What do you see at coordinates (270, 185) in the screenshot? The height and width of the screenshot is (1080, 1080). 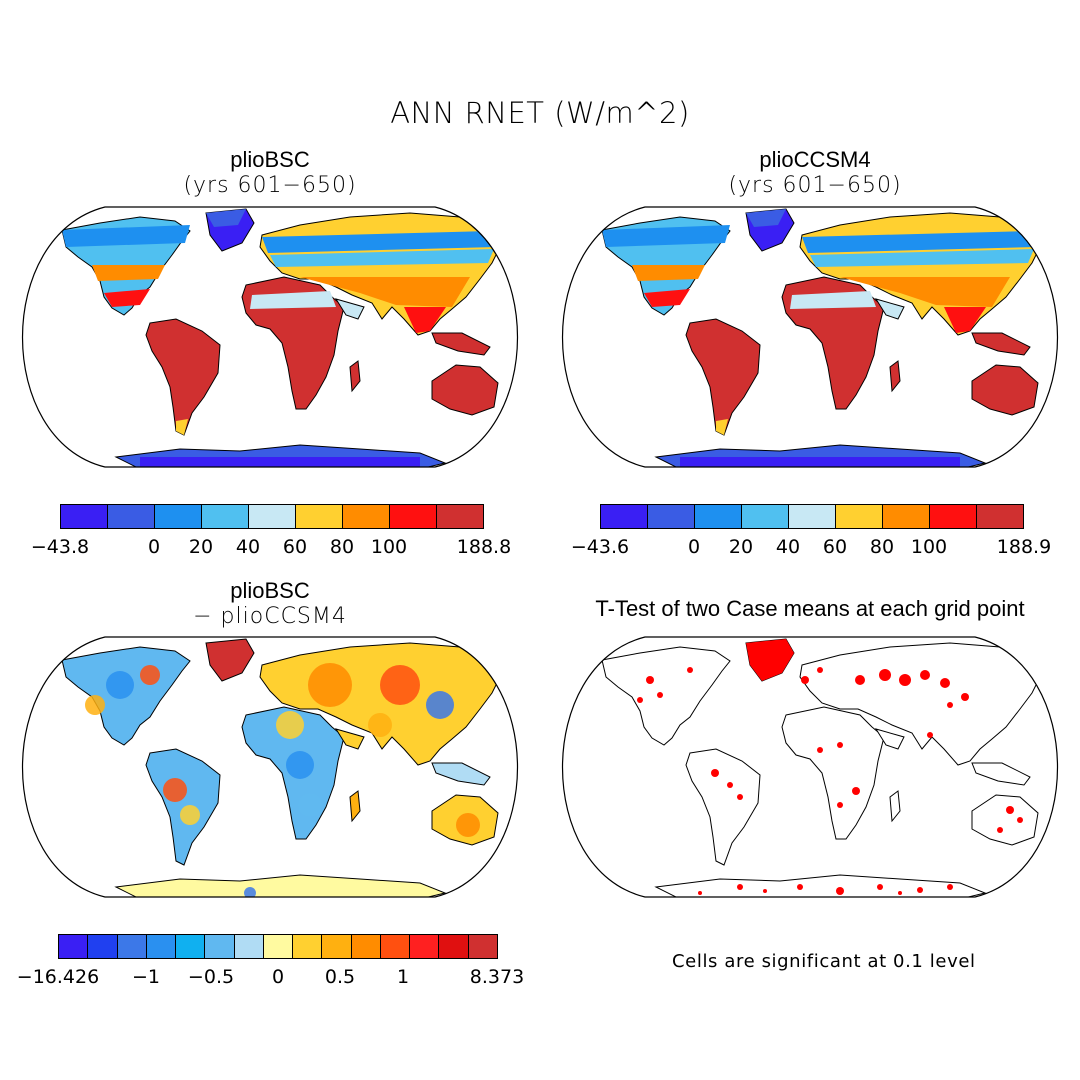 I see `panel1-subtitle: (yrs 601−650)` at bounding box center [270, 185].